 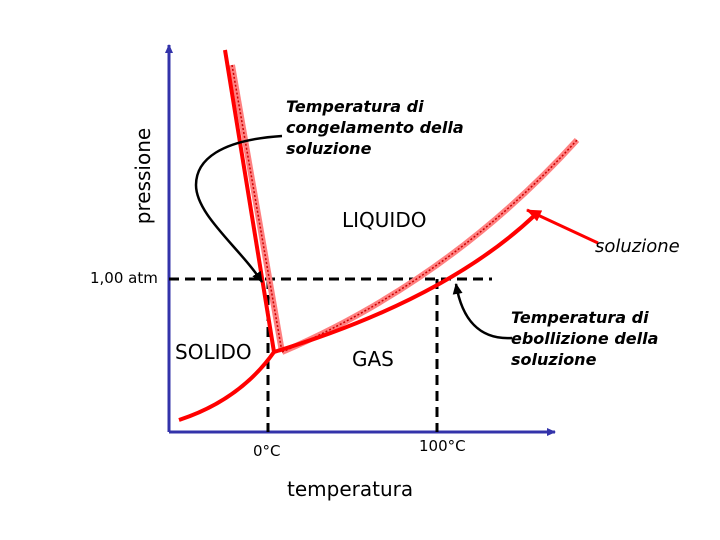 I want to click on boiling-annotation-arrow, so click(x=482, y=311).